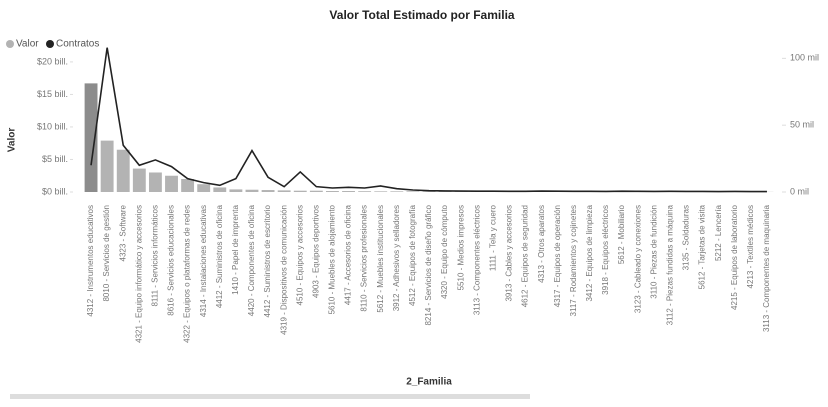  Describe the element at coordinates (348, 254) in the screenshot. I see `x-tick-label: 4417 - Accesorios de oficina` at that location.